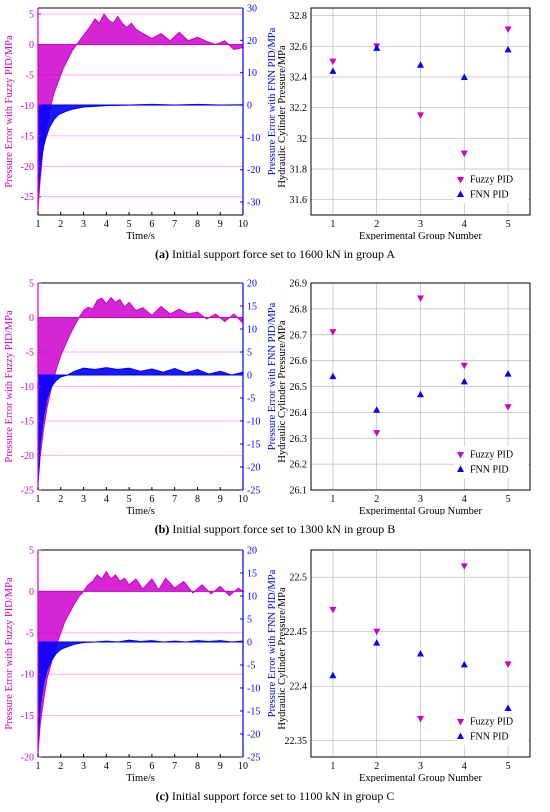  What do you see at coordinates (249, 353) in the screenshot?
I see `right-tick-label: 5` at bounding box center [249, 353].